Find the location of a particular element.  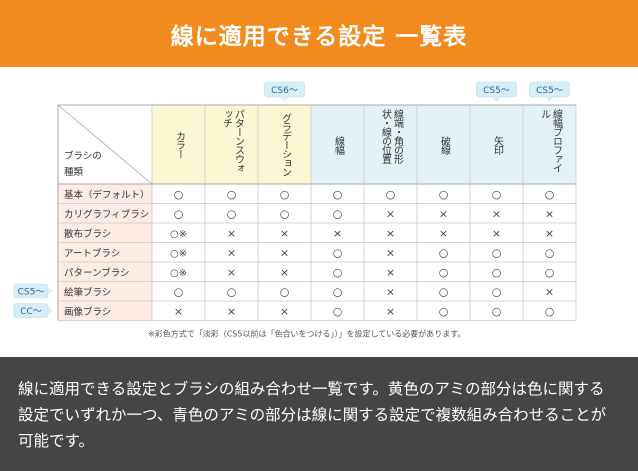

row-label: 絵筆ブラシ is located at coordinates (87, 292).